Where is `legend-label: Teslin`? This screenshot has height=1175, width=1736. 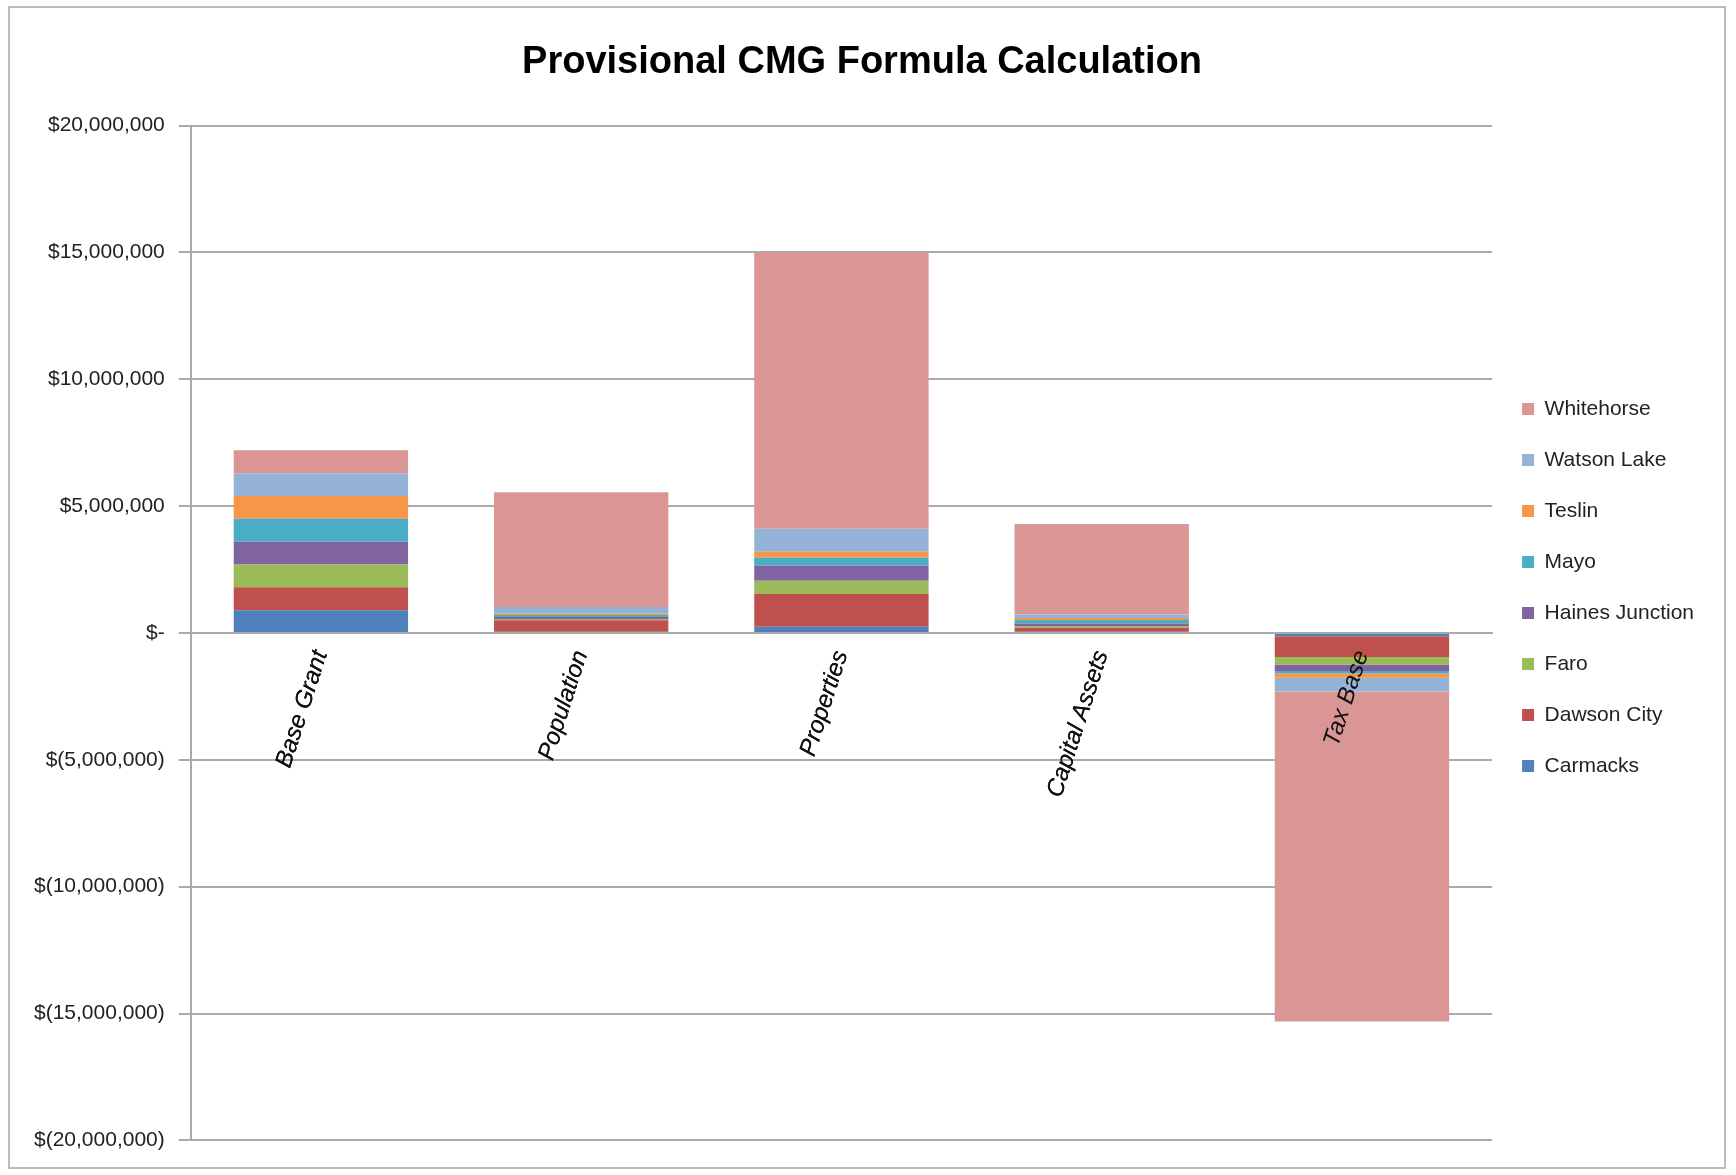
legend-label: Teslin is located at coordinates (1571, 509).